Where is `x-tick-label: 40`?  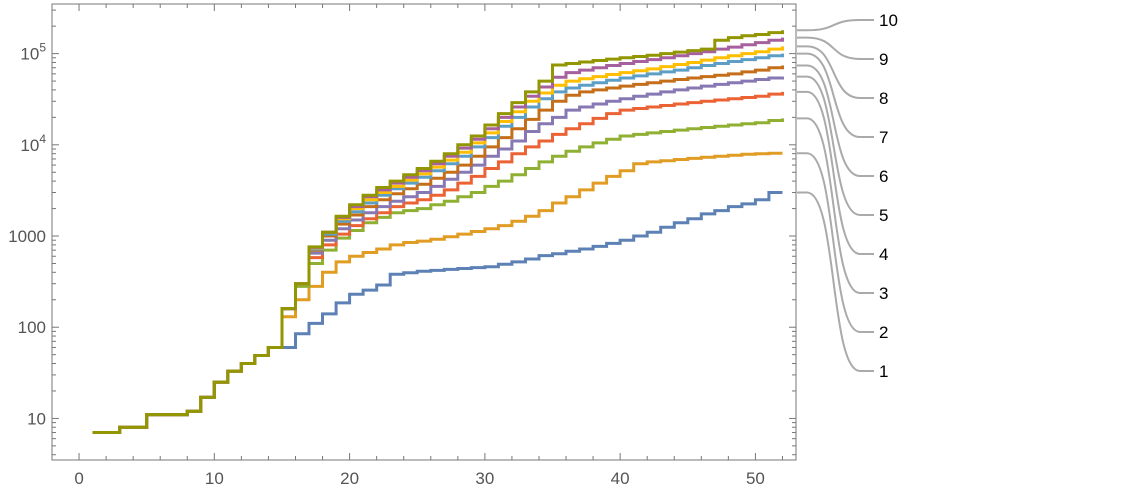 x-tick-label: 40 is located at coordinates (620, 478).